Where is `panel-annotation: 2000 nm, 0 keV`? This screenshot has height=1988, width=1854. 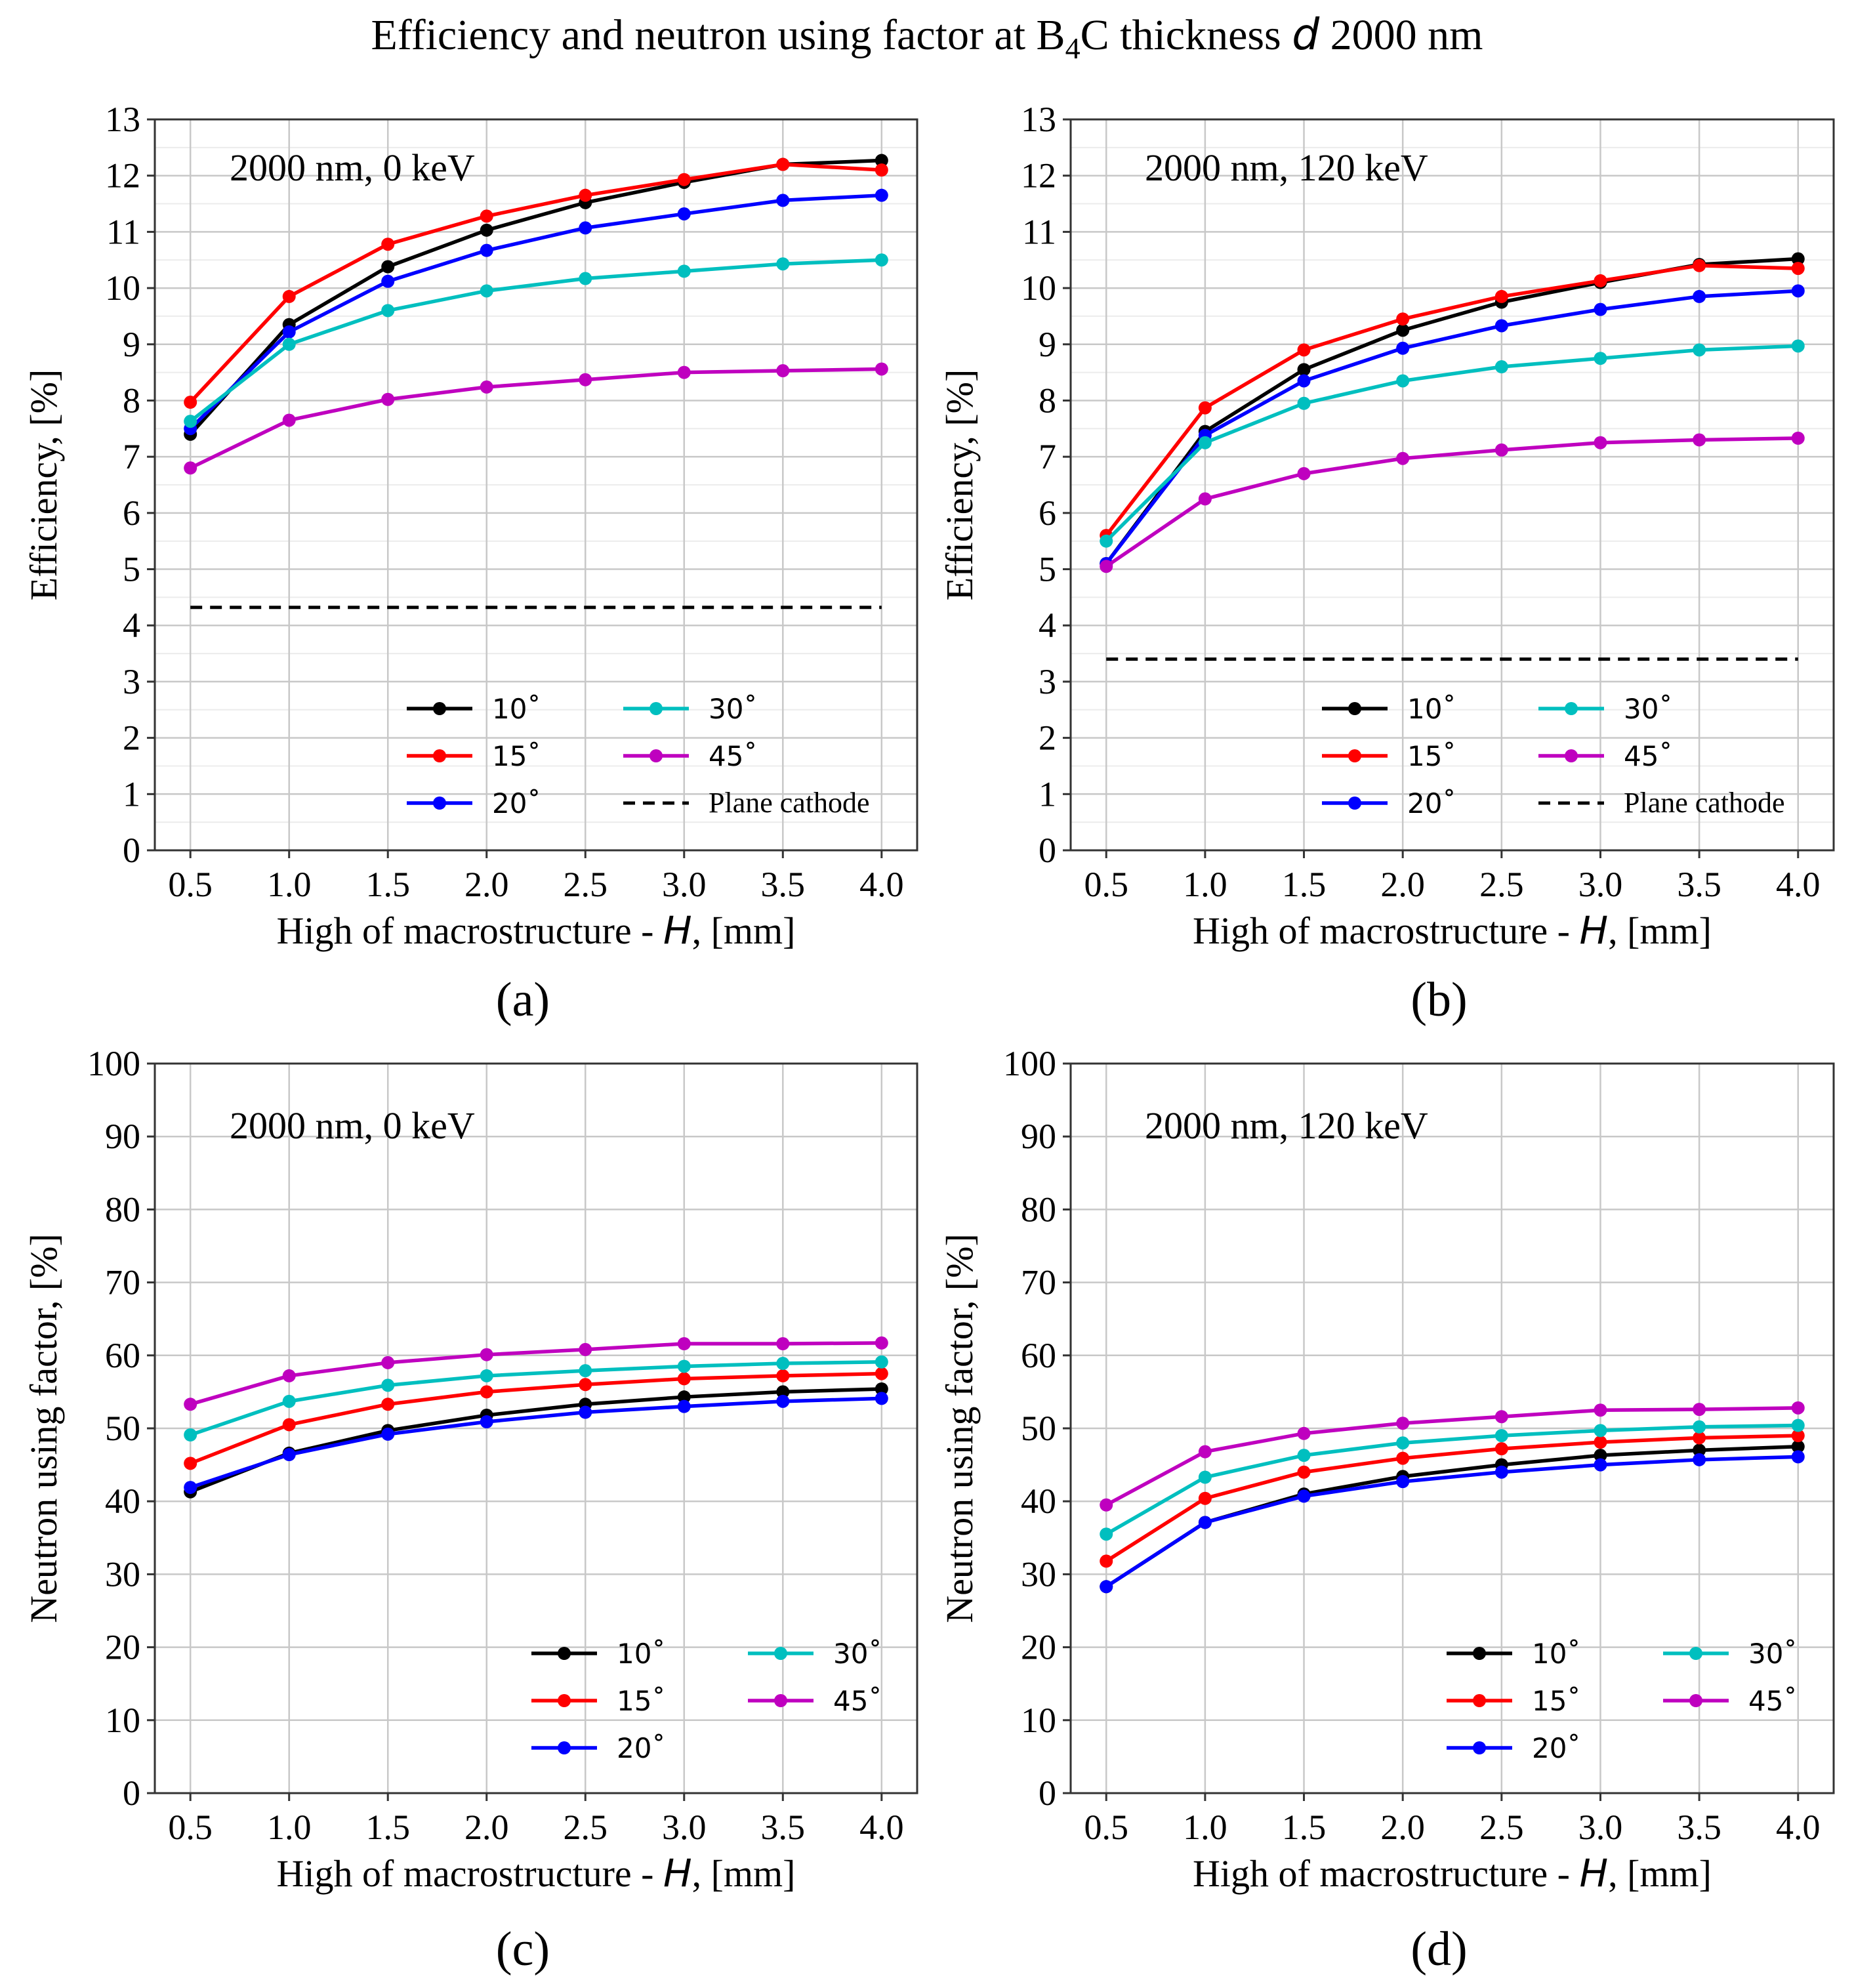 panel-annotation: 2000 nm, 0 keV is located at coordinates (352, 1125).